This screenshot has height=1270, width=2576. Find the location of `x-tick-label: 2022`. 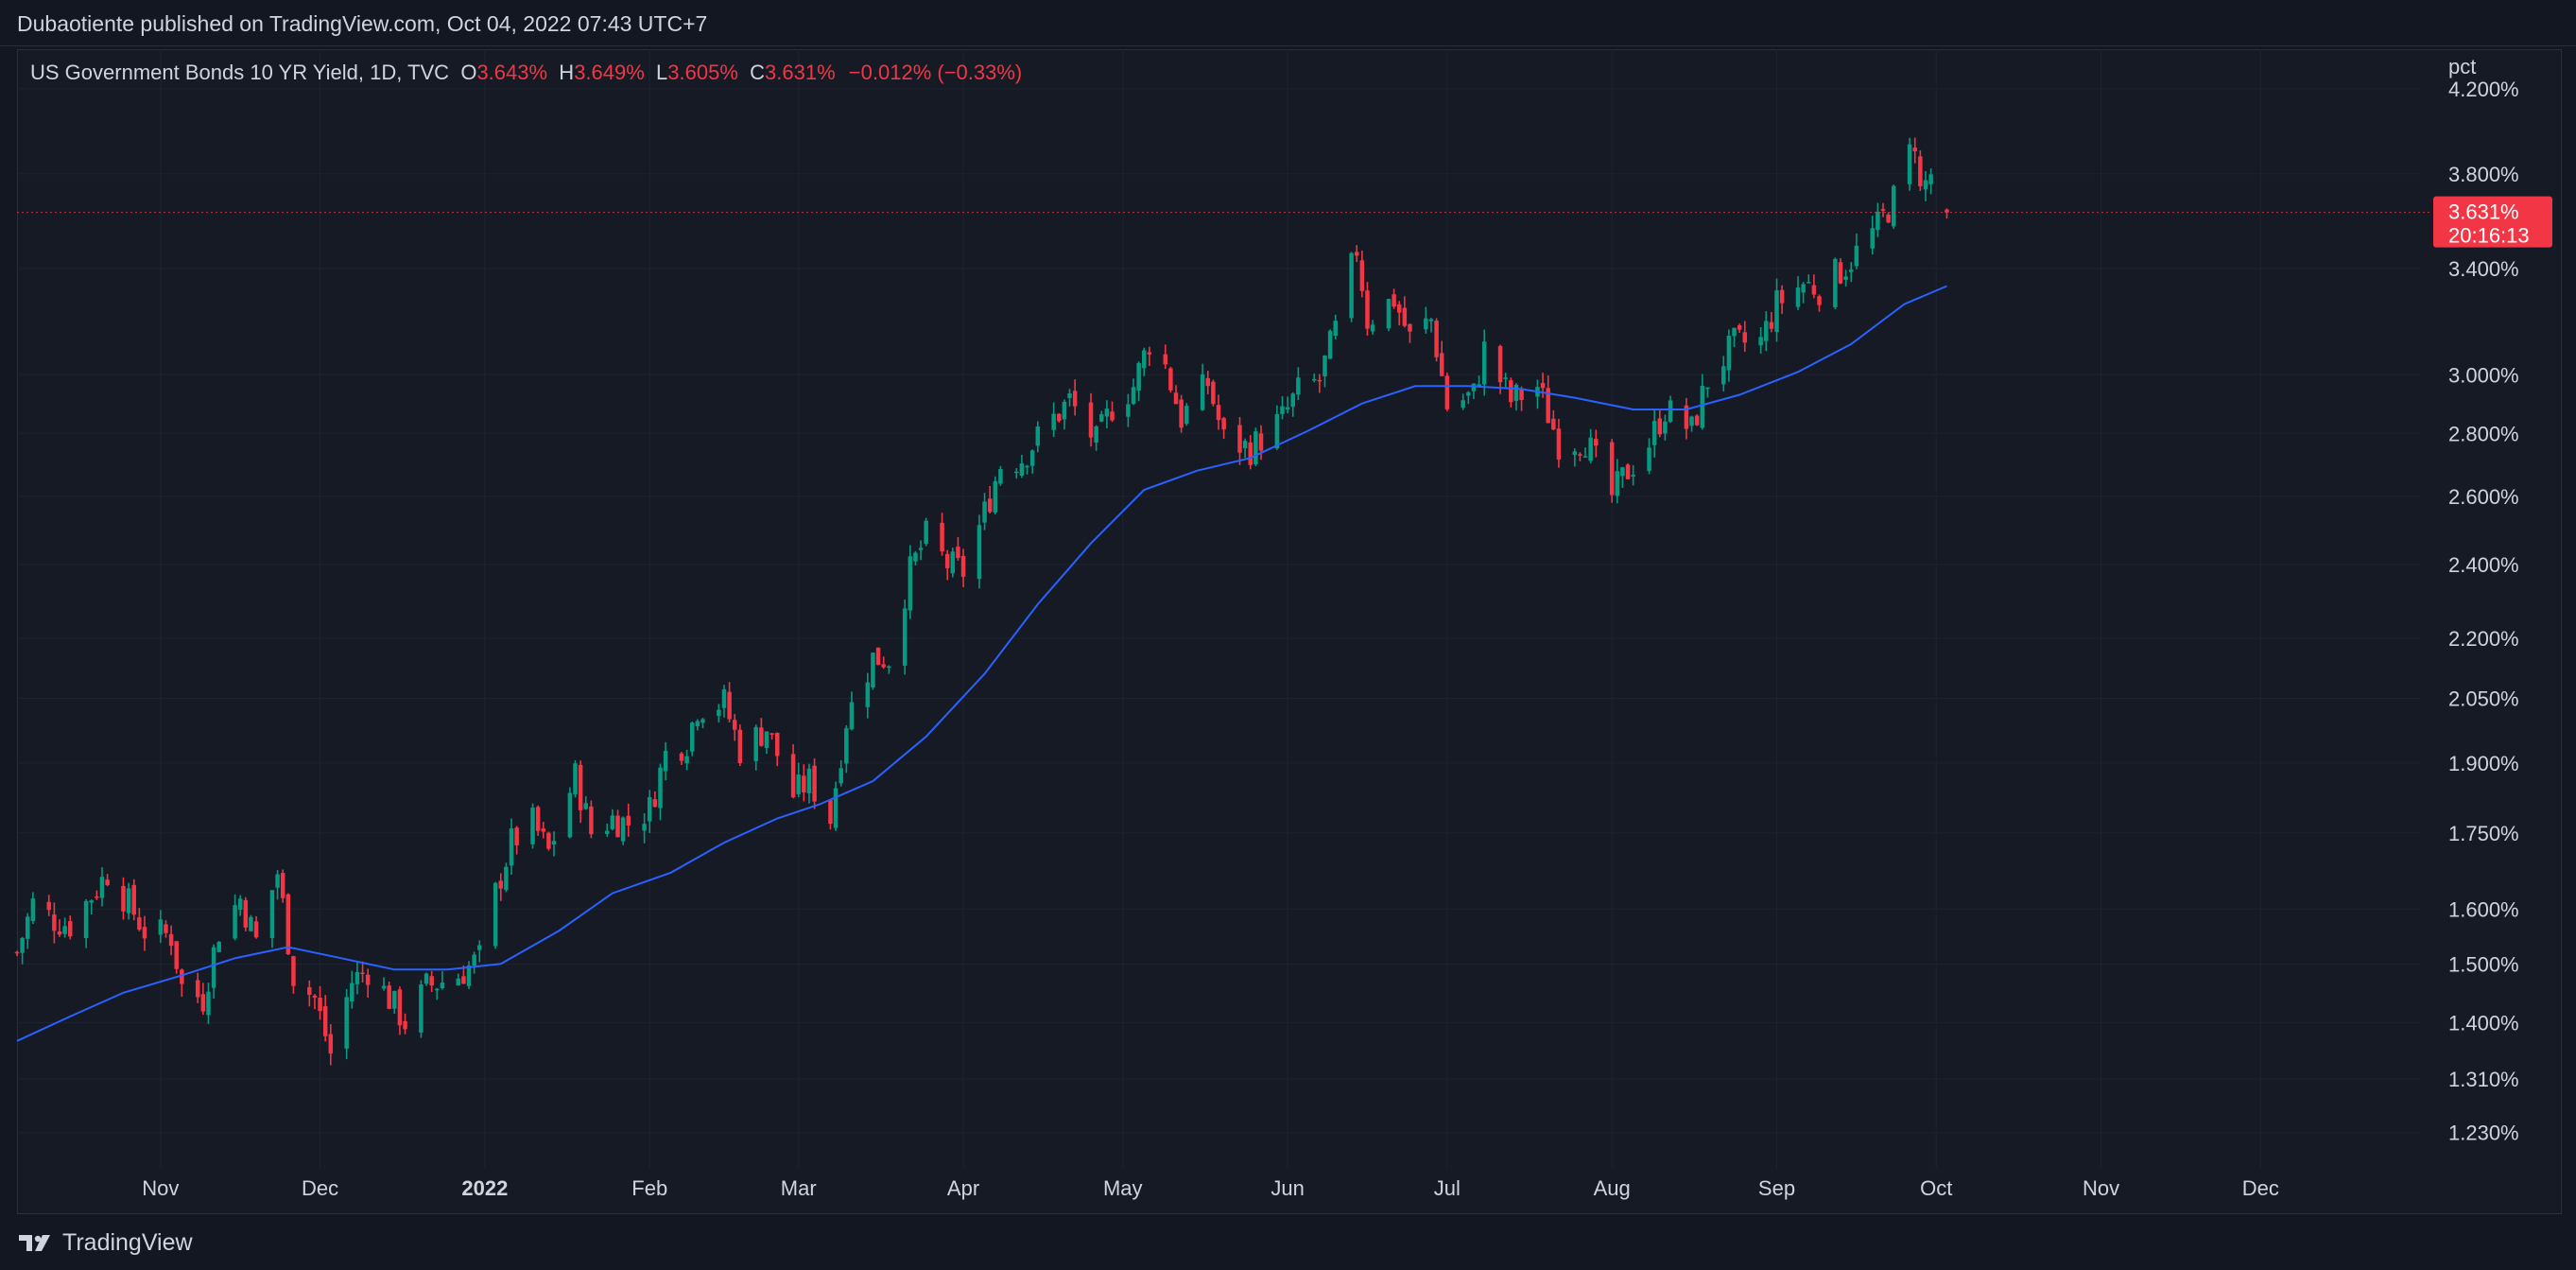

x-tick-label: 2022 is located at coordinates (484, 1188).